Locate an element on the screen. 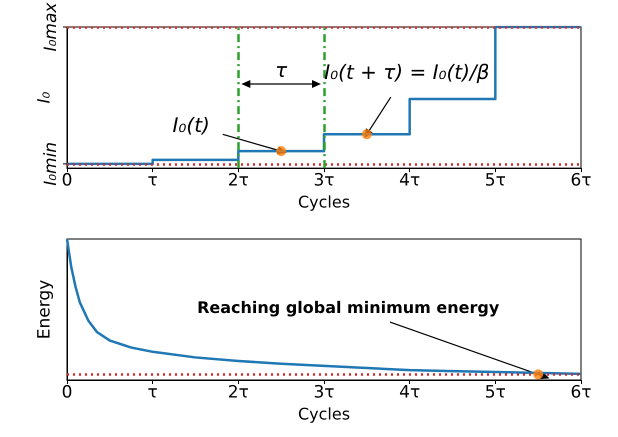 Image resolution: width=618 pixels, height=437 pixels. annotation: I₀(t) is located at coordinates (191, 125).